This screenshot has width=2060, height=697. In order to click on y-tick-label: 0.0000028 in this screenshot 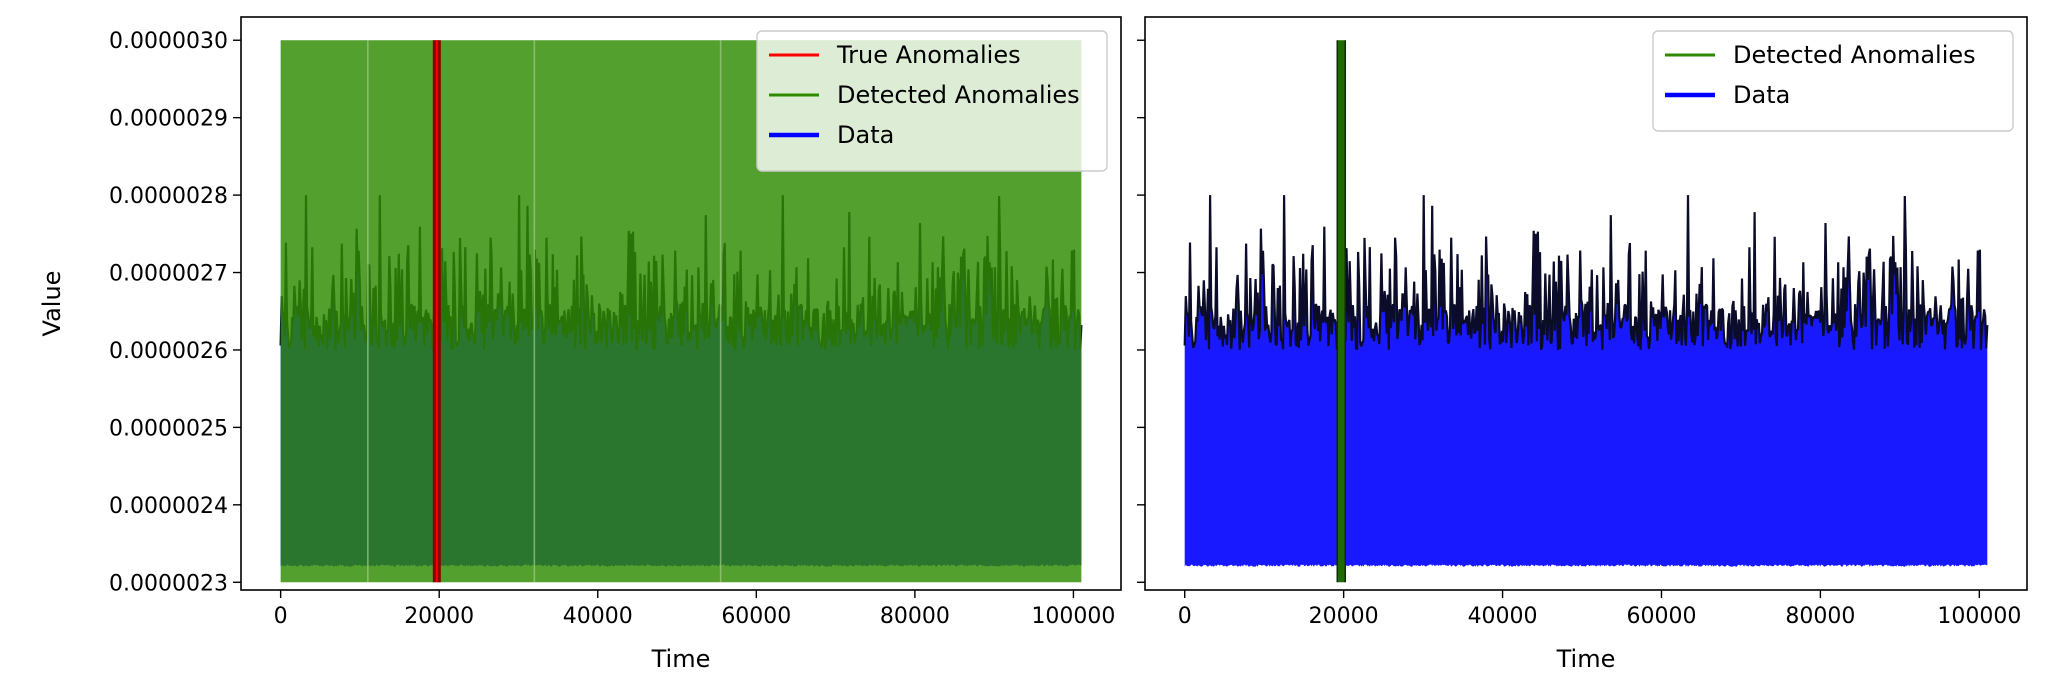, I will do `click(168, 196)`.